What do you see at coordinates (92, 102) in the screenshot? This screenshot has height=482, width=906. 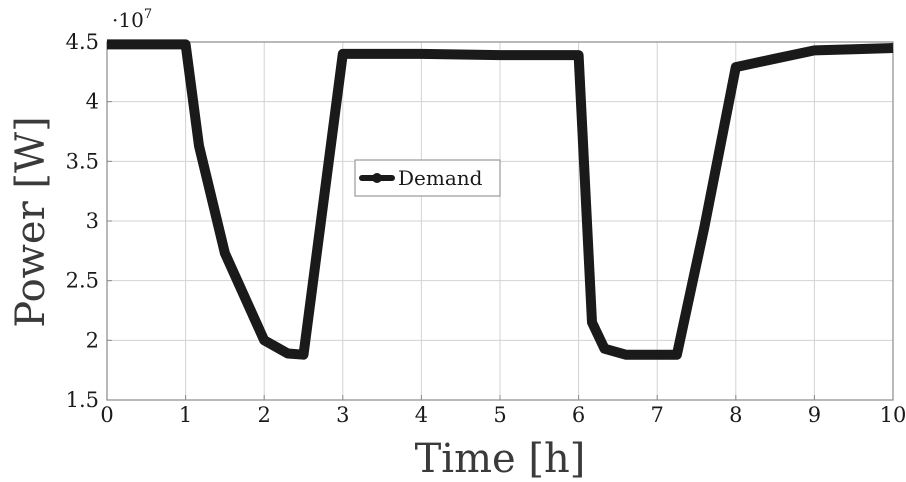 I see `y-tick-label: 4` at bounding box center [92, 102].